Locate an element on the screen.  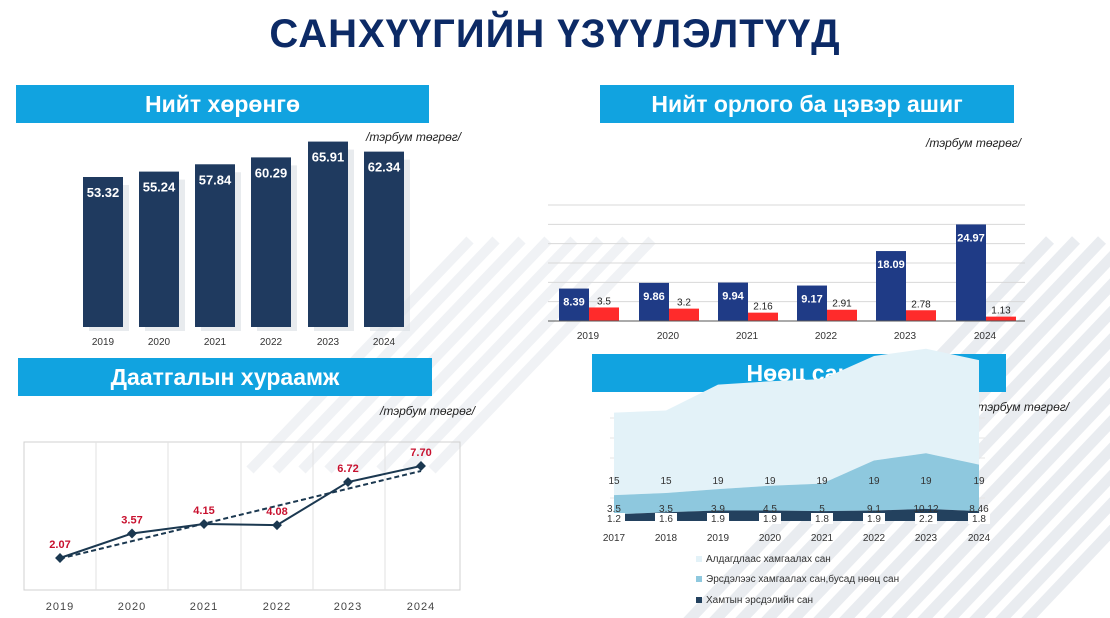
data-label: 9.1 is located at coordinates (874, 509).